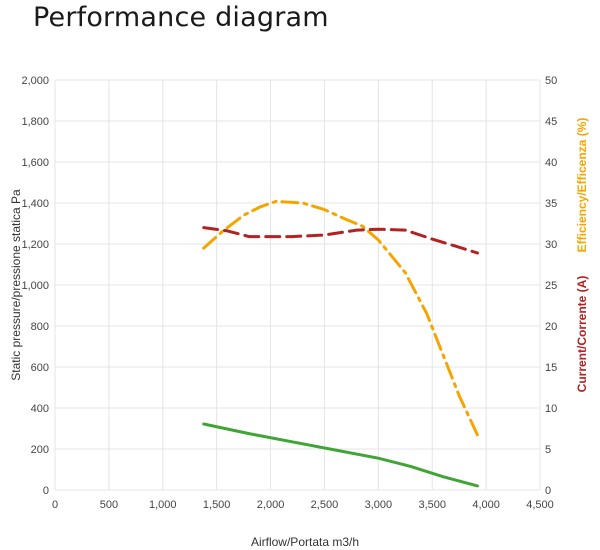 This screenshot has height=550, width=600. Describe the element at coordinates (35, 204) in the screenshot. I see `y-tick-label: 1,400` at that location.